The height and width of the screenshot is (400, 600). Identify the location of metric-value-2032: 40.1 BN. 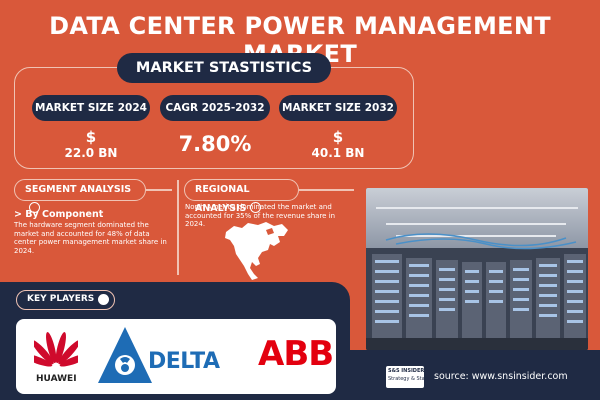
(338, 153).